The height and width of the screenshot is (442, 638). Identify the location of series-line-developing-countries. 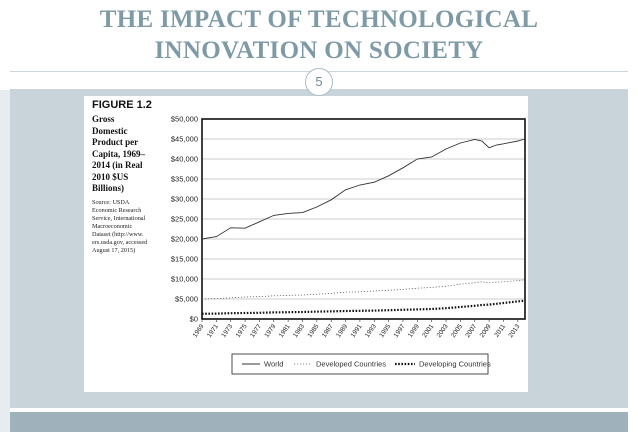
(363, 307).